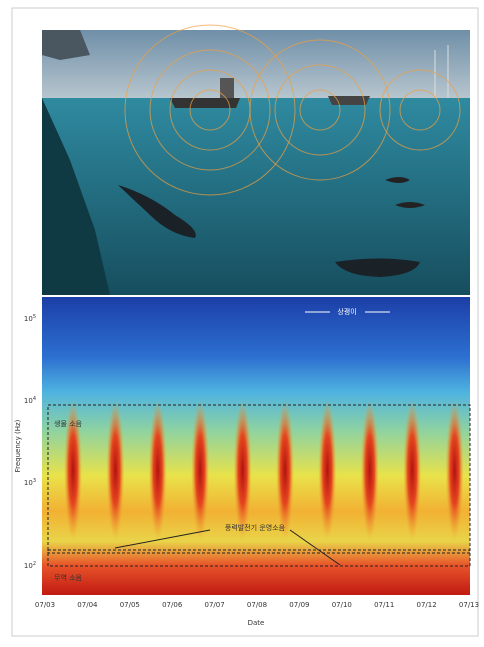 The width and height of the screenshot is (484, 647). What do you see at coordinates (68, 423) in the screenshot?
I see `annotation: 생물 소음` at bounding box center [68, 423].